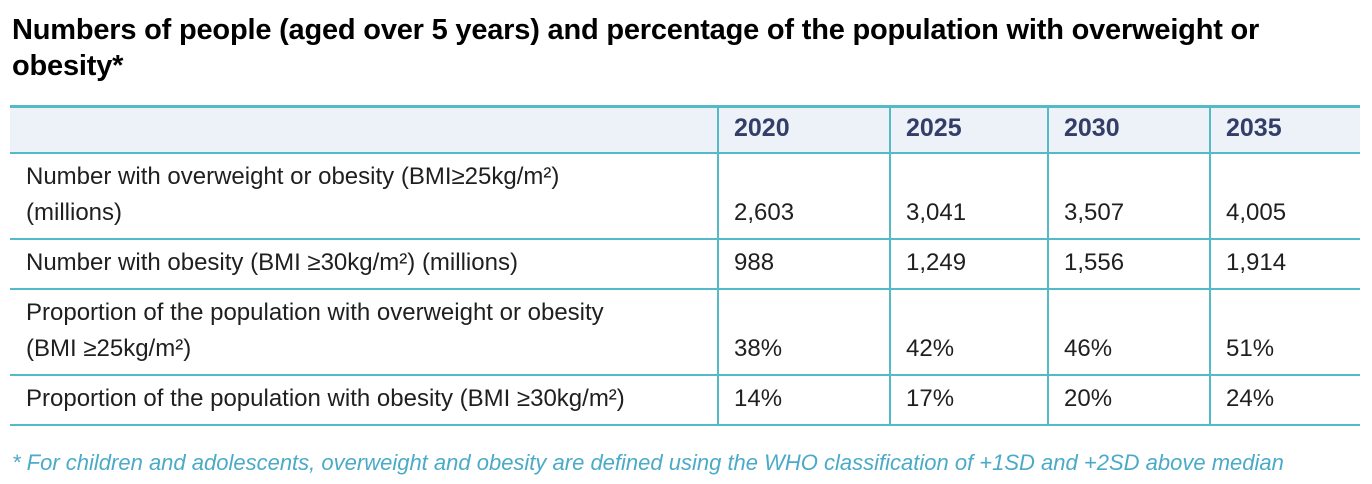 The width and height of the screenshot is (1372, 484). What do you see at coordinates (1284, 264) in the screenshot?
I see `value-cell: 1,914` at bounding box center [1284, 264].